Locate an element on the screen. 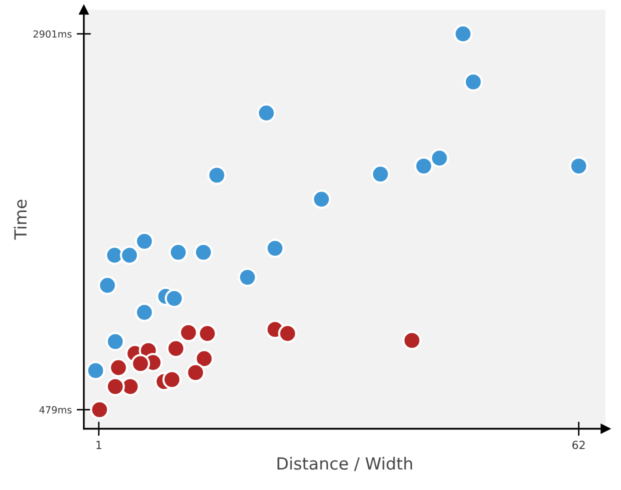 This screenshot has height=490, width=621. y-axis-title: Time is located at coordinates (20, 220).